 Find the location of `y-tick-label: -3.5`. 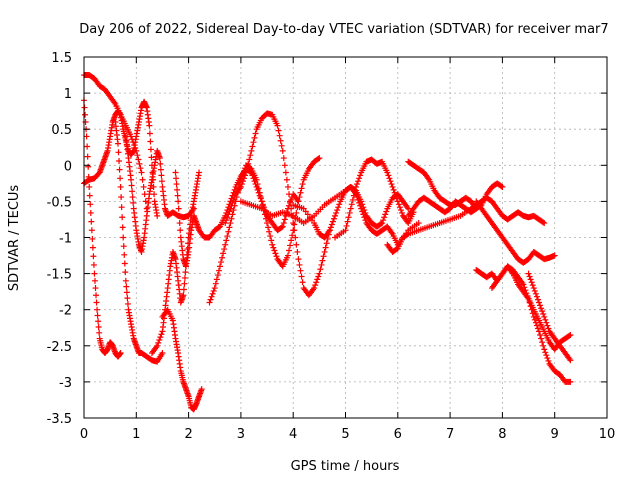

y-tick-label: -3.5 is located at coordinates (59, 419).